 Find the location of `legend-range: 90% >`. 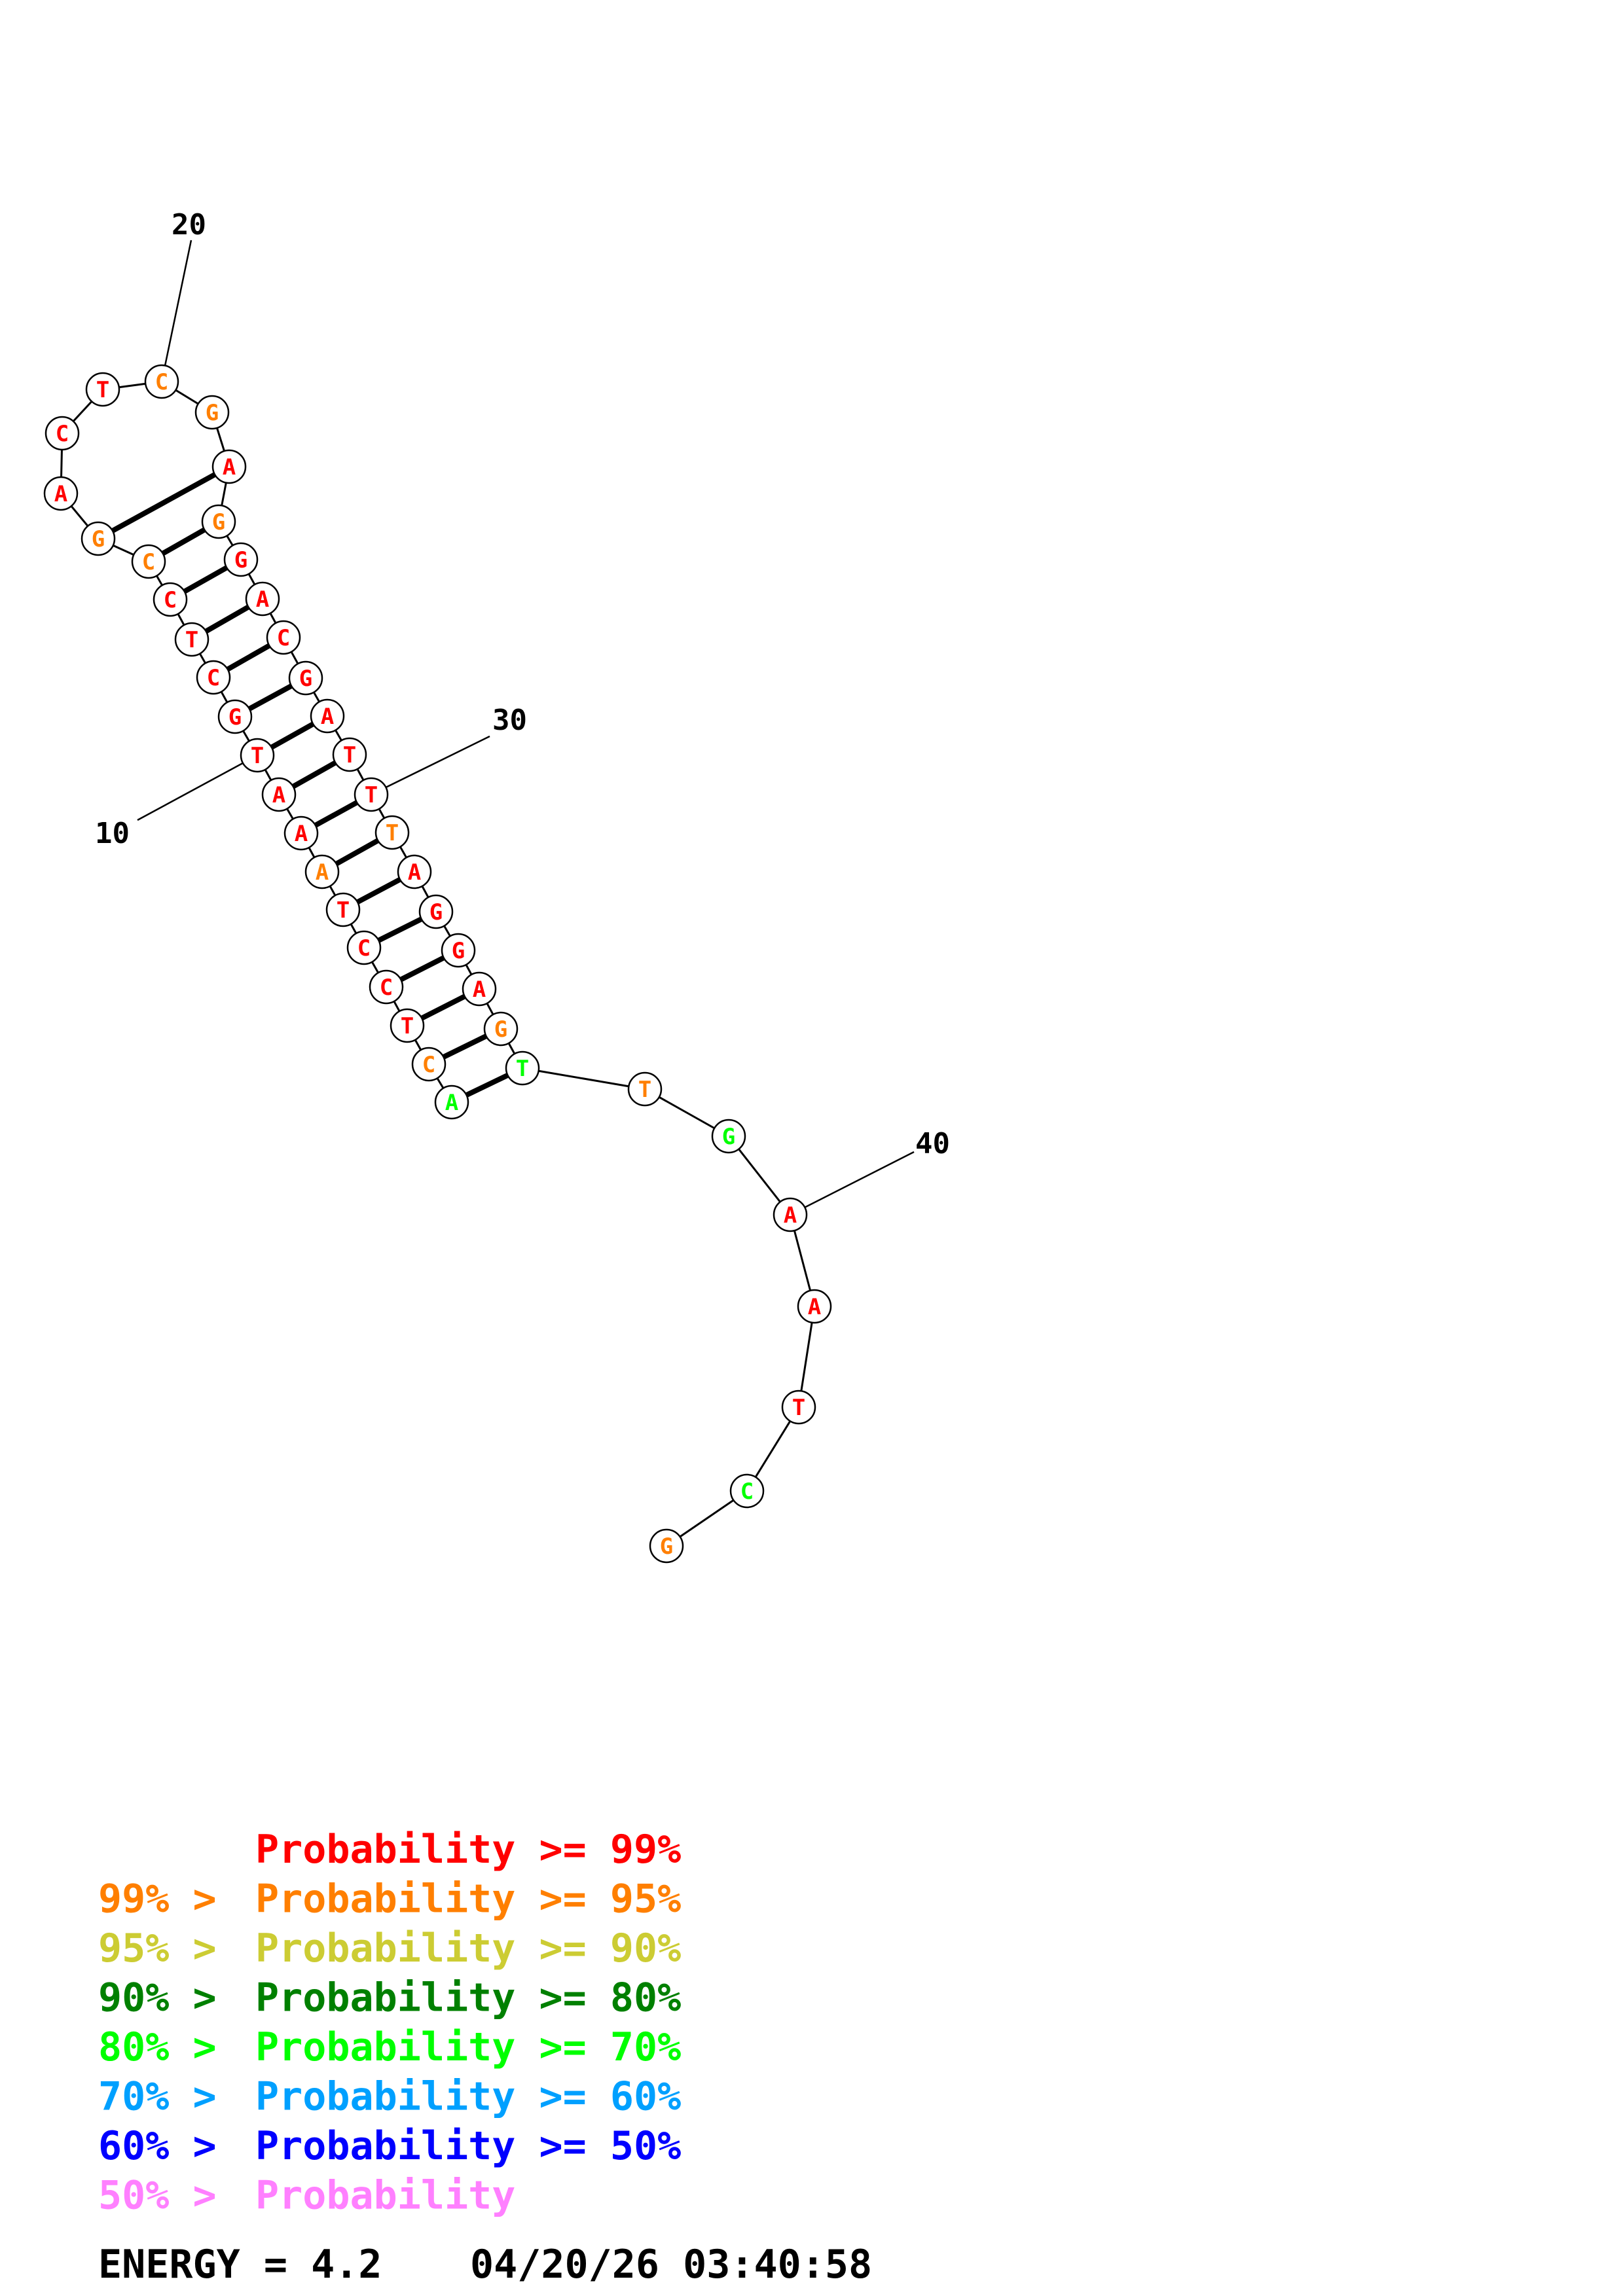

legend-range: 90% > is located at coordinates (157, 1998).